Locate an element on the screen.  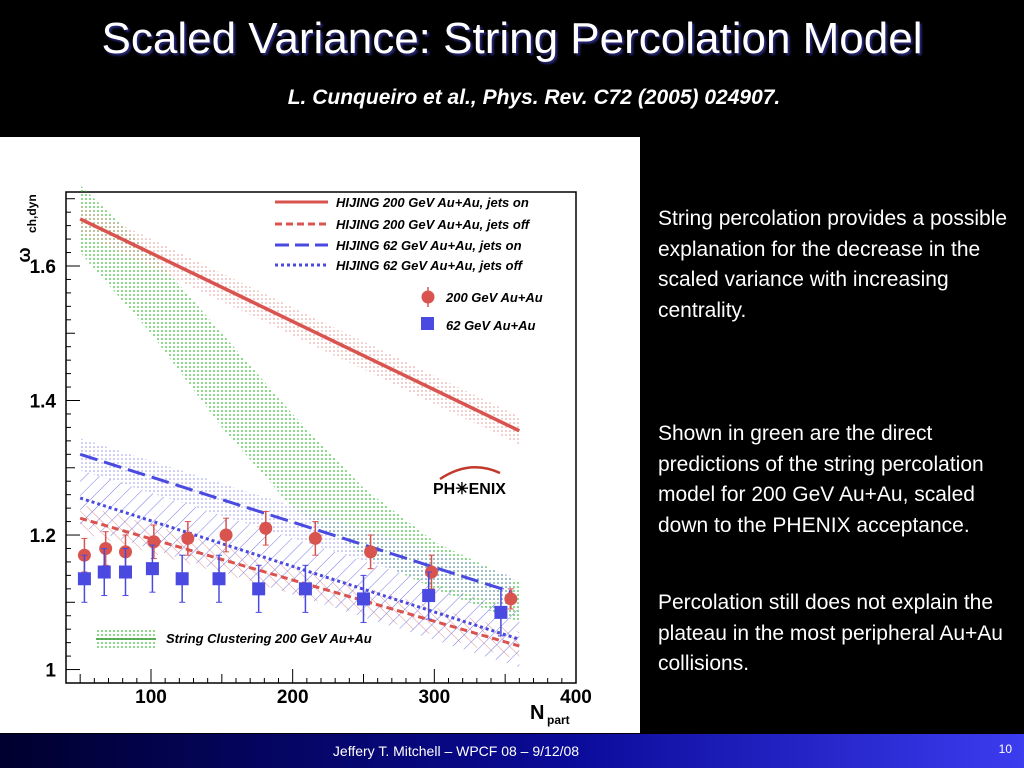
x-axis-label: N part is located at coordinates (550, 714).